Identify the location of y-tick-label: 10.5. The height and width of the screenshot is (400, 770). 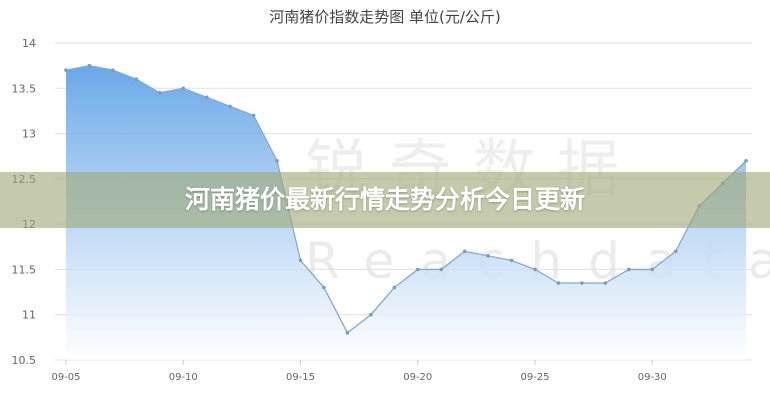
(24, 360).